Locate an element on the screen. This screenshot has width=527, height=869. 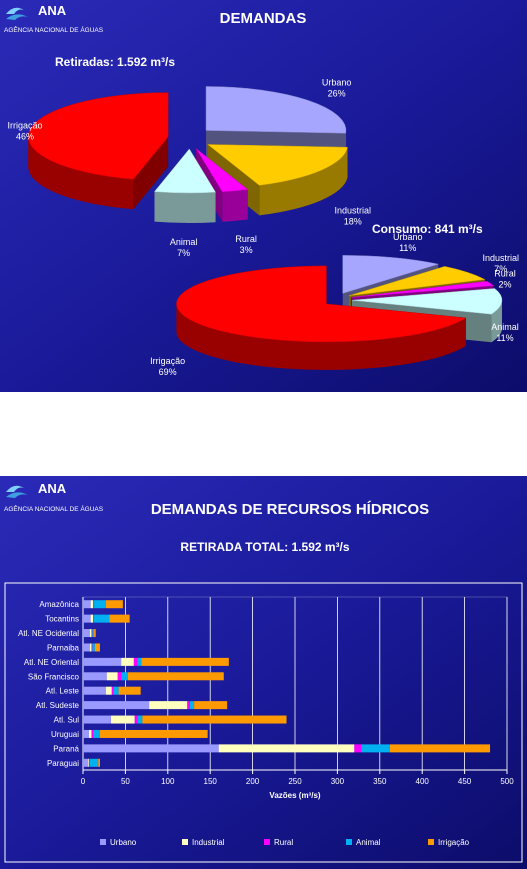
slice-category: Irrigação is located at coordinates (24, 125).